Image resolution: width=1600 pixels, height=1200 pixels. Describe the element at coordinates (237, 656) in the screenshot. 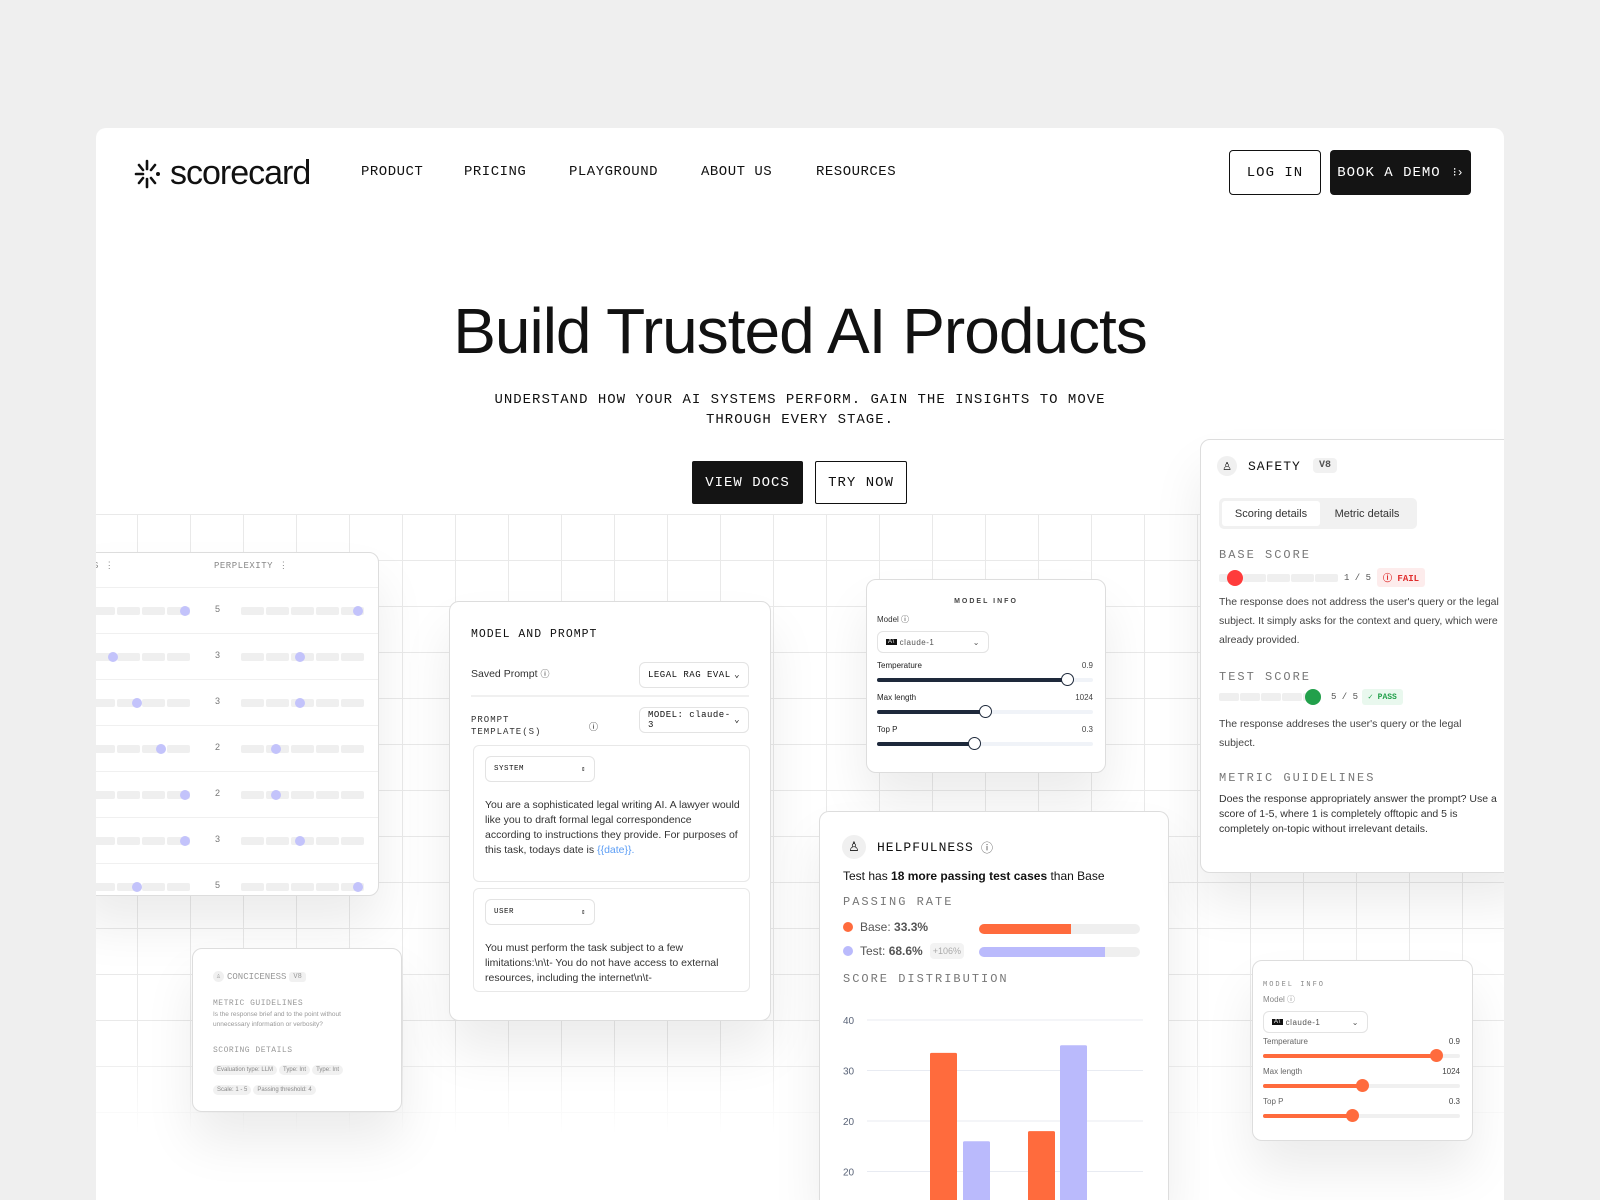

I see `table-row: 3` at that location.